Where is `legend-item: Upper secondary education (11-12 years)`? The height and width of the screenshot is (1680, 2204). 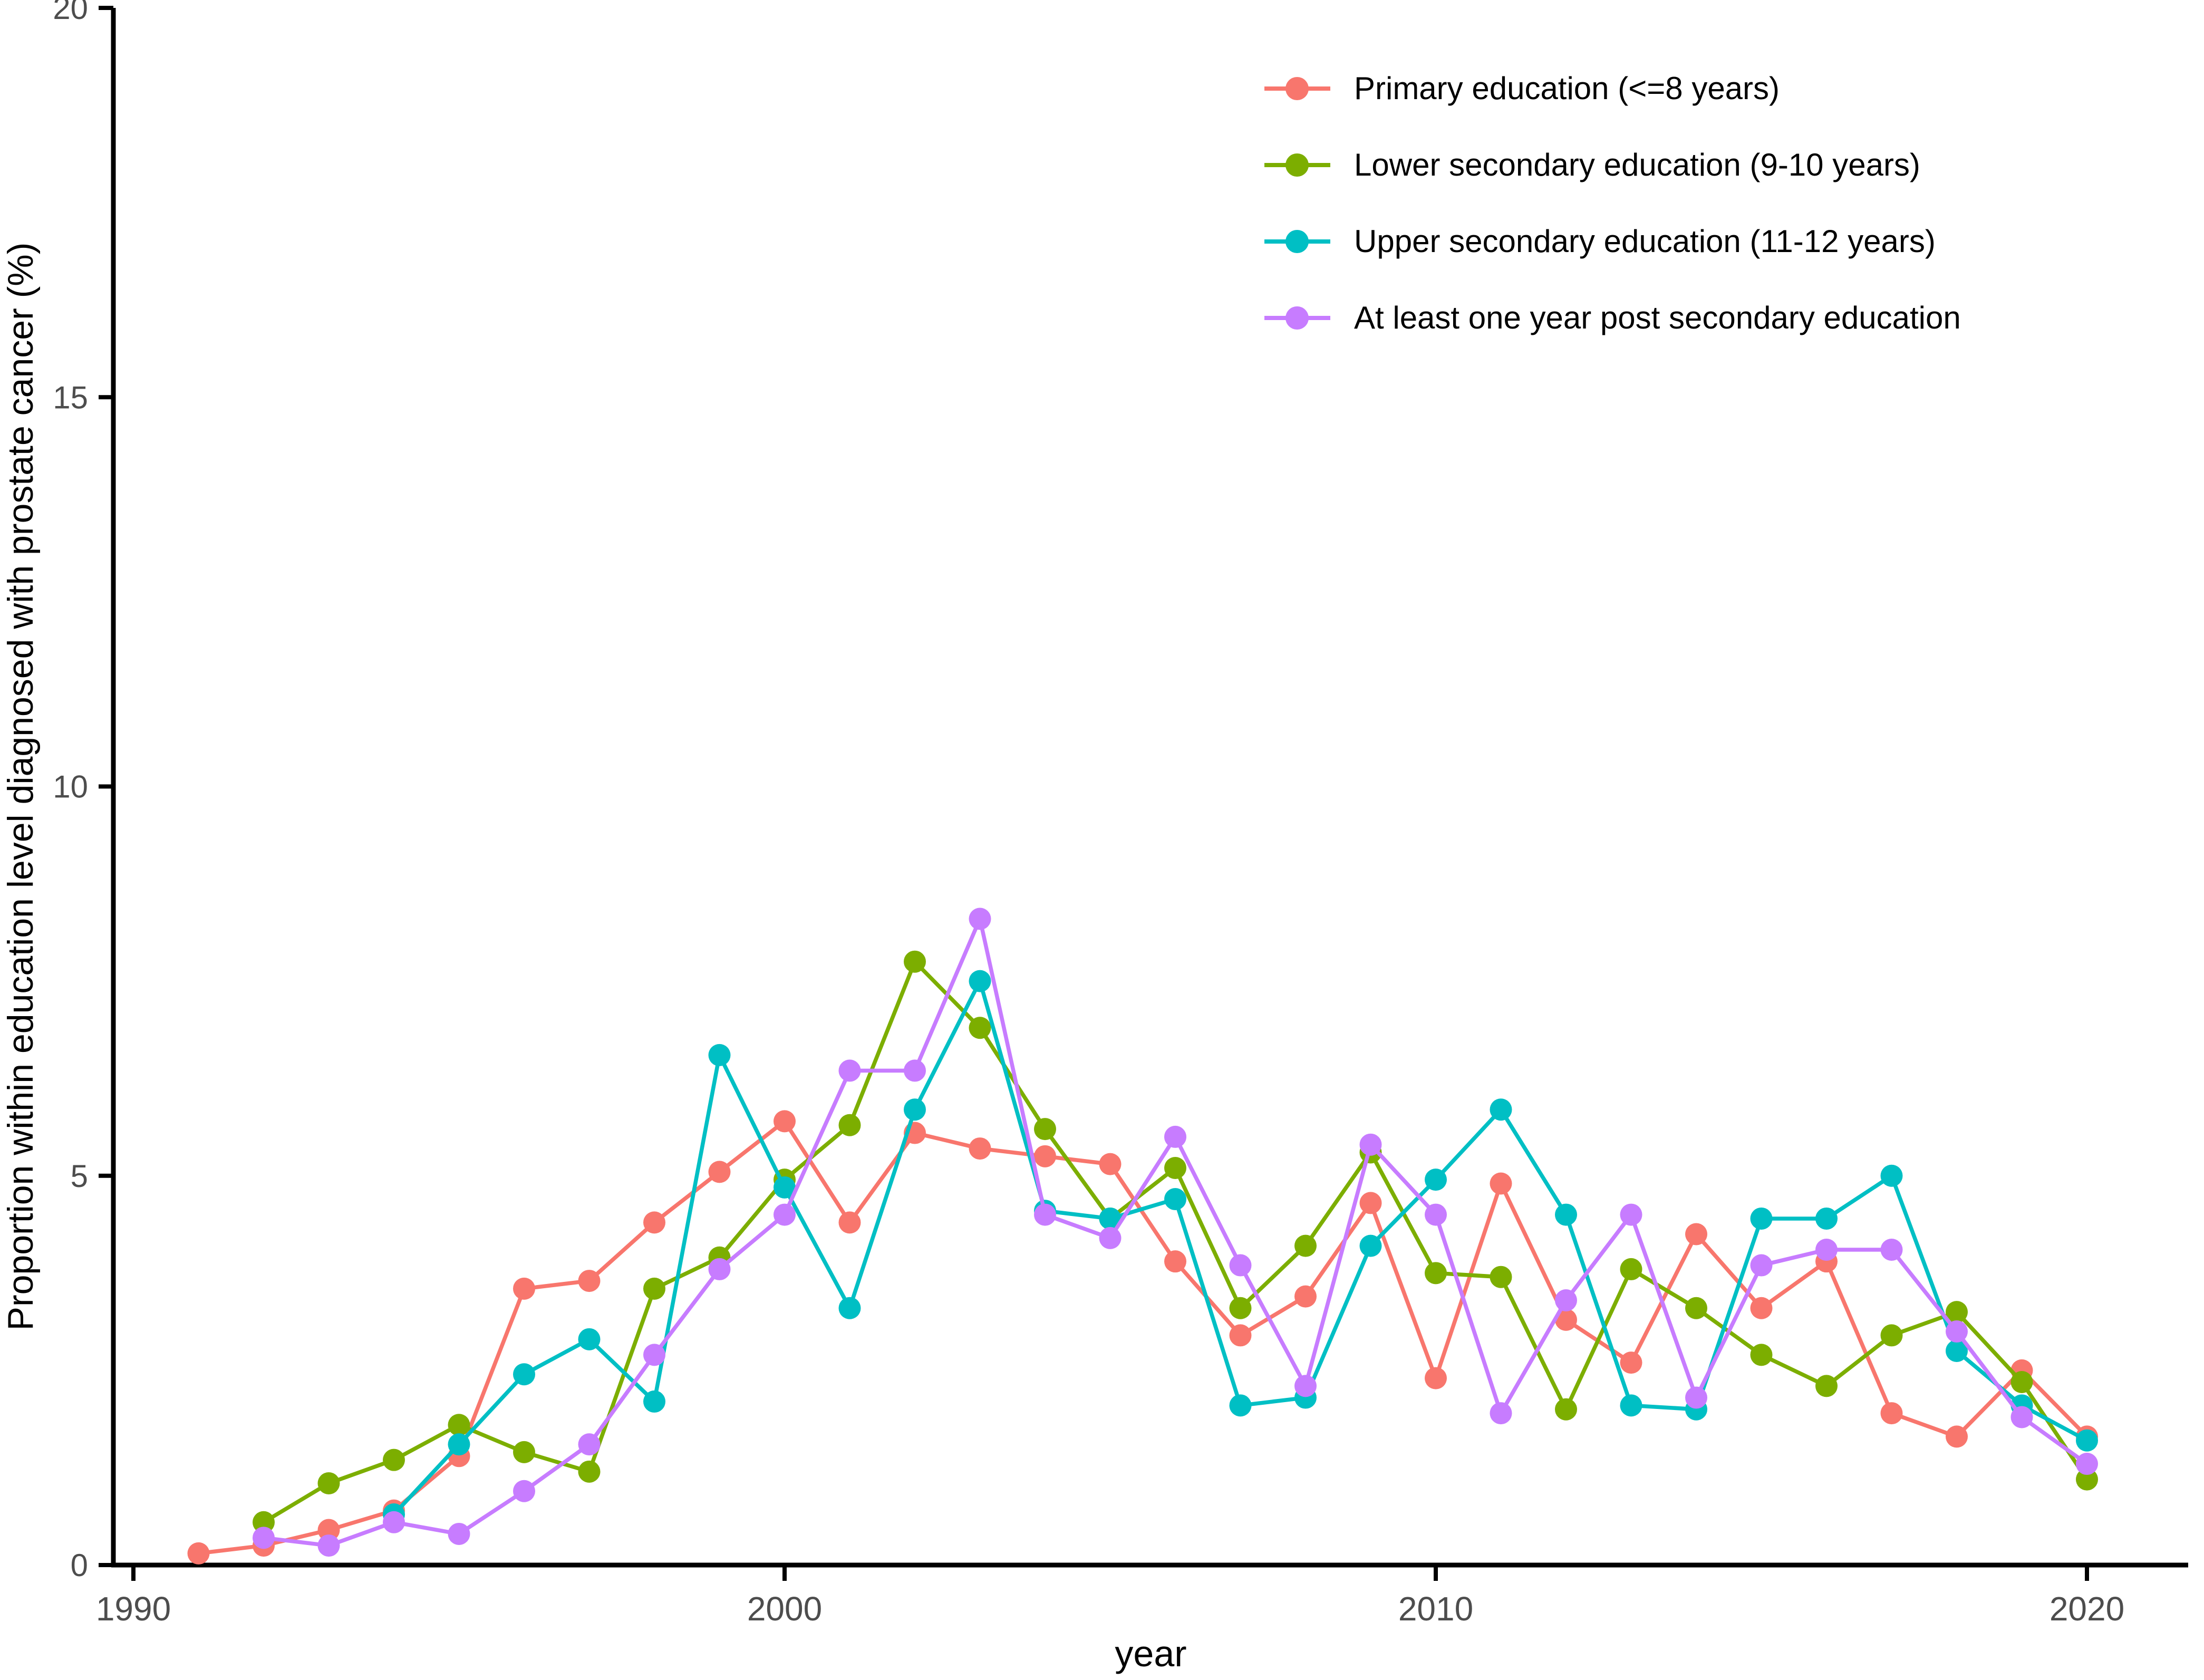
legend-item: Upper secondary education (11-12 years) is located at coordinates (1600, 241).